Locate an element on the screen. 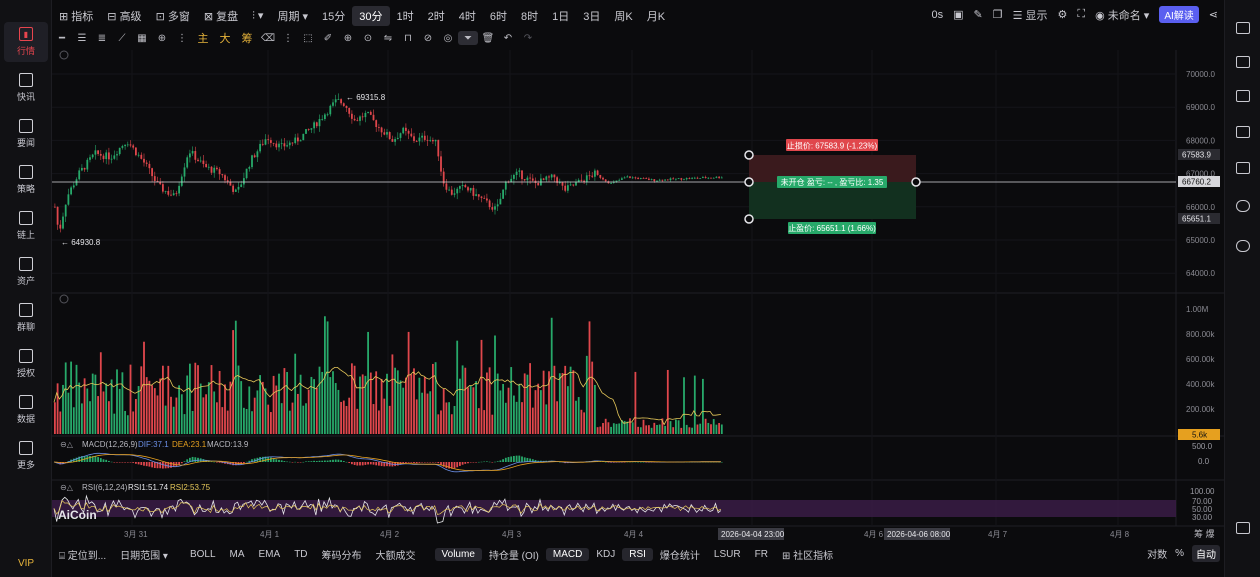  chart-link-icon: ⇋ is located at coordinates (388, 38).